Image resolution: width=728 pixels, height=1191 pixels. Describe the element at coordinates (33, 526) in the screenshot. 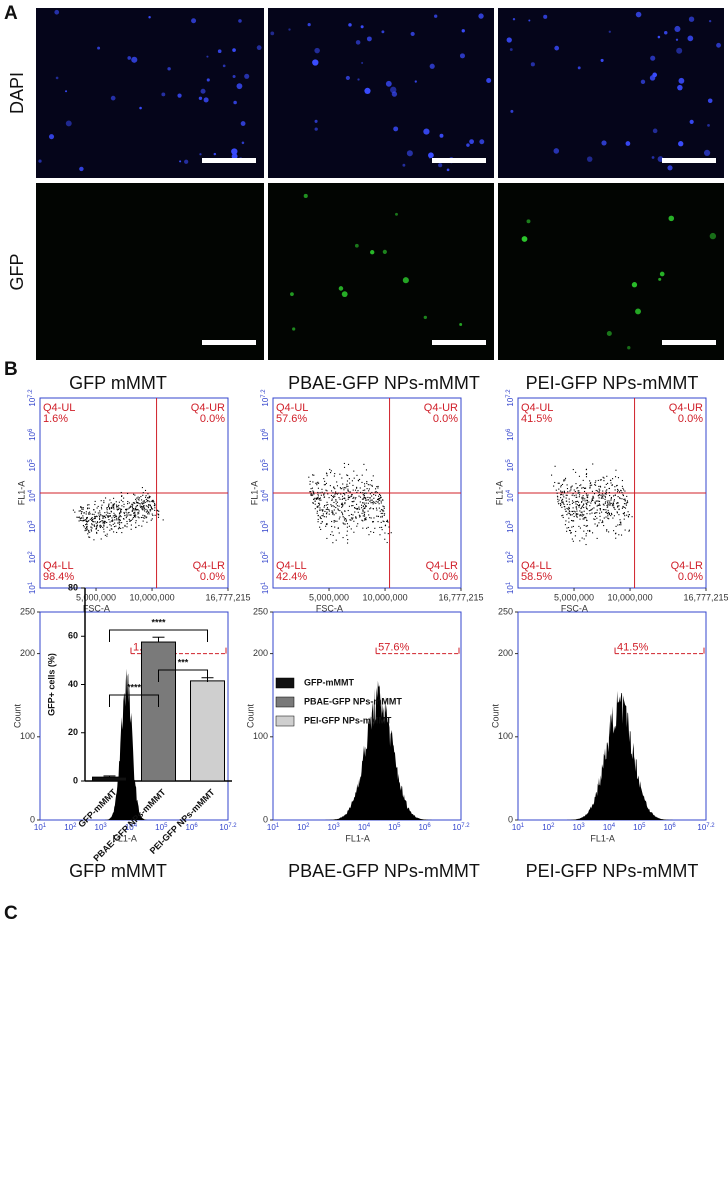

I see `log-tick-label: 103` at that location.